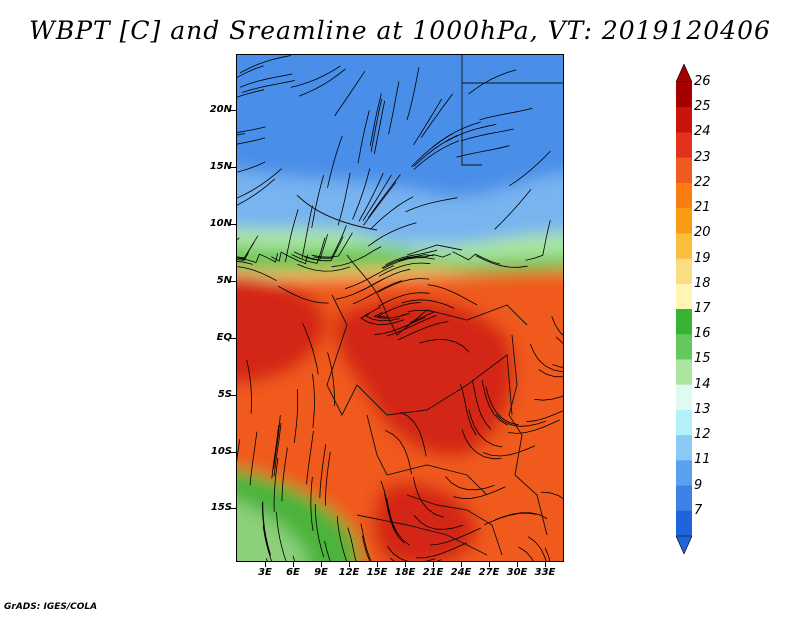 The height and width of the screenshot is (618, 800). Describe the element at coordinates (224, 337) in the screenshot. I see `lat-label-eq: EQ` at that location.